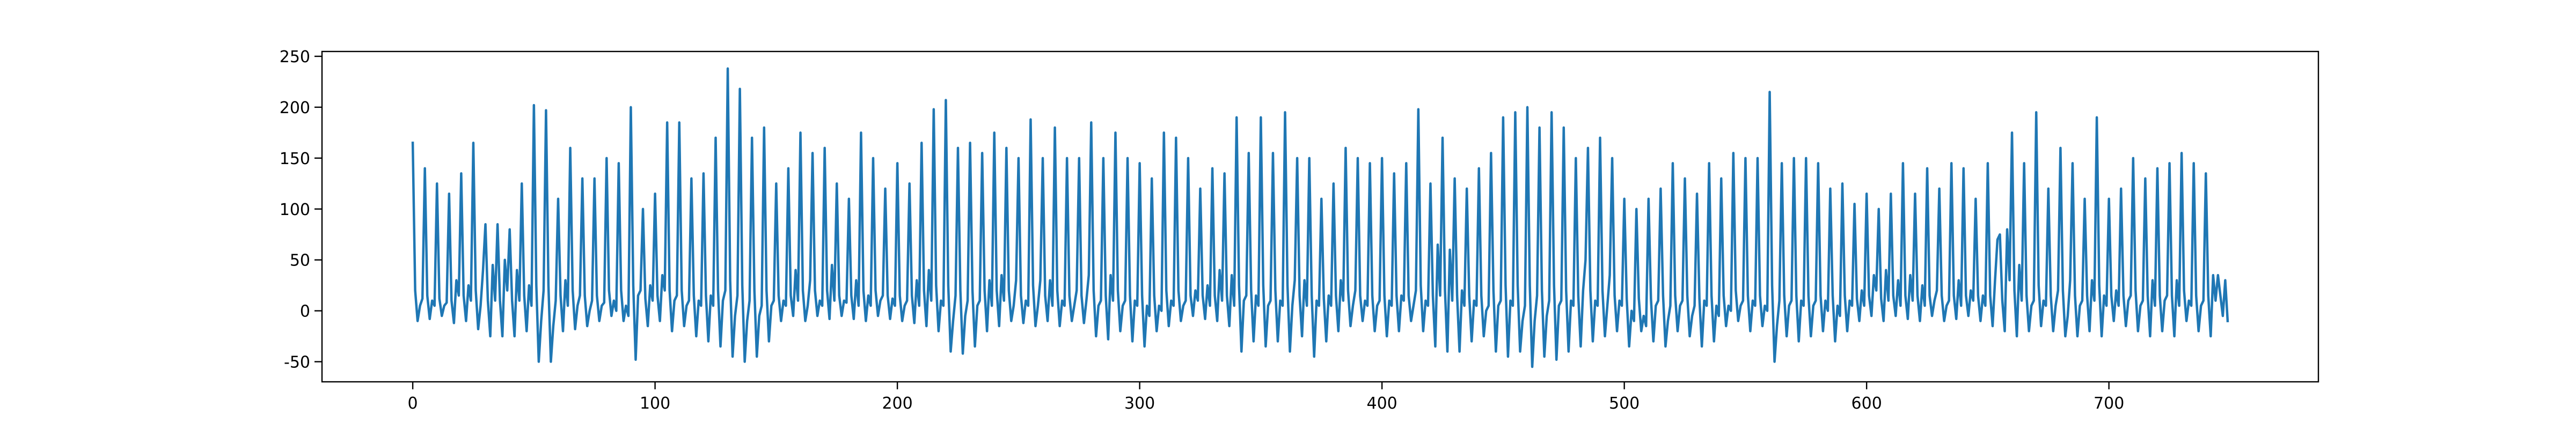  What do you see at coordinates (1382, 403) in the screenshot?
I see `x-tick-label: 400` at bounding box center [1382, 403].